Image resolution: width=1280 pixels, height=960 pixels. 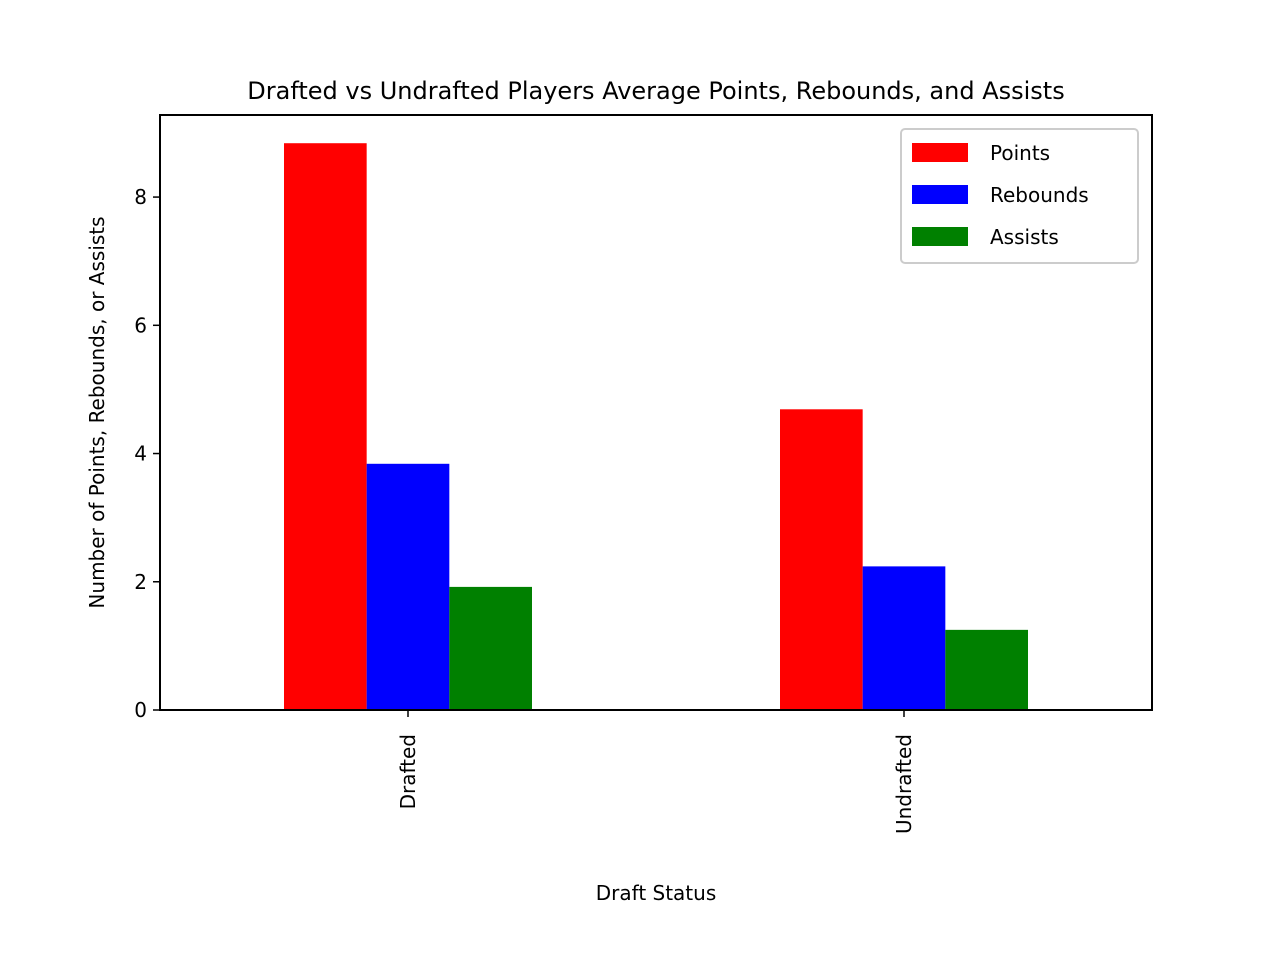 I want to click on bar-points-drafted, so click(x=325, y=427).